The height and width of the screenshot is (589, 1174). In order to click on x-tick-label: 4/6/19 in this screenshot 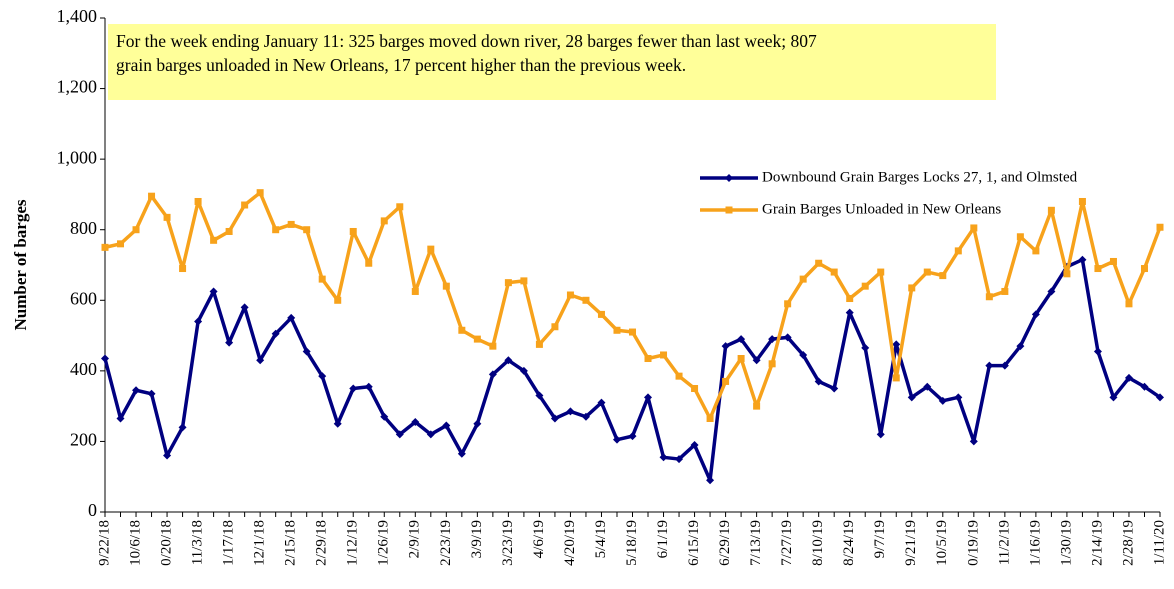, I will do `click(539, 539)`.